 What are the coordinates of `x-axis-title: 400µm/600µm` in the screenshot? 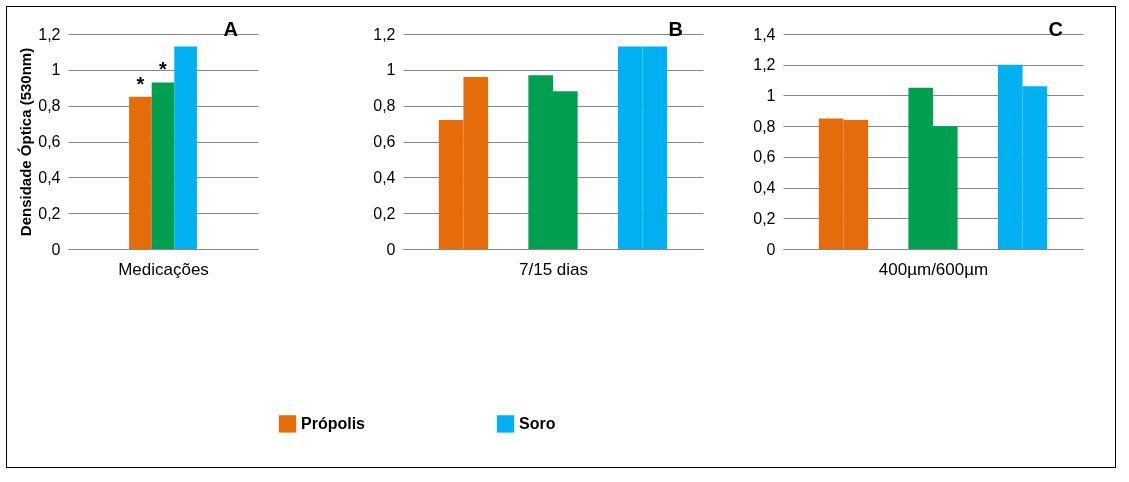 It's located at (933, 269).